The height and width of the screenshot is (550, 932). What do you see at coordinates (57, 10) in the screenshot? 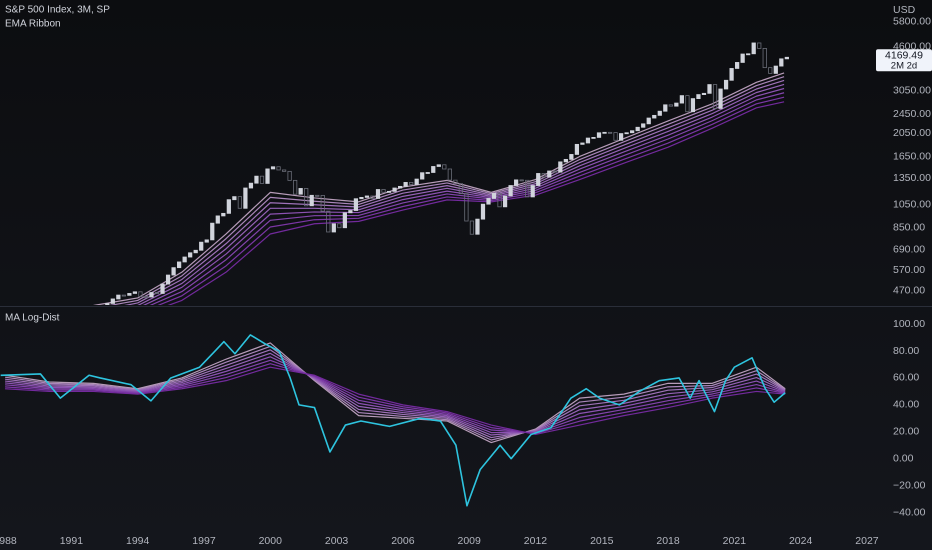
I see `chart-title: S&P 500 Index, 3M, SP` at bounding box center [57, 10].